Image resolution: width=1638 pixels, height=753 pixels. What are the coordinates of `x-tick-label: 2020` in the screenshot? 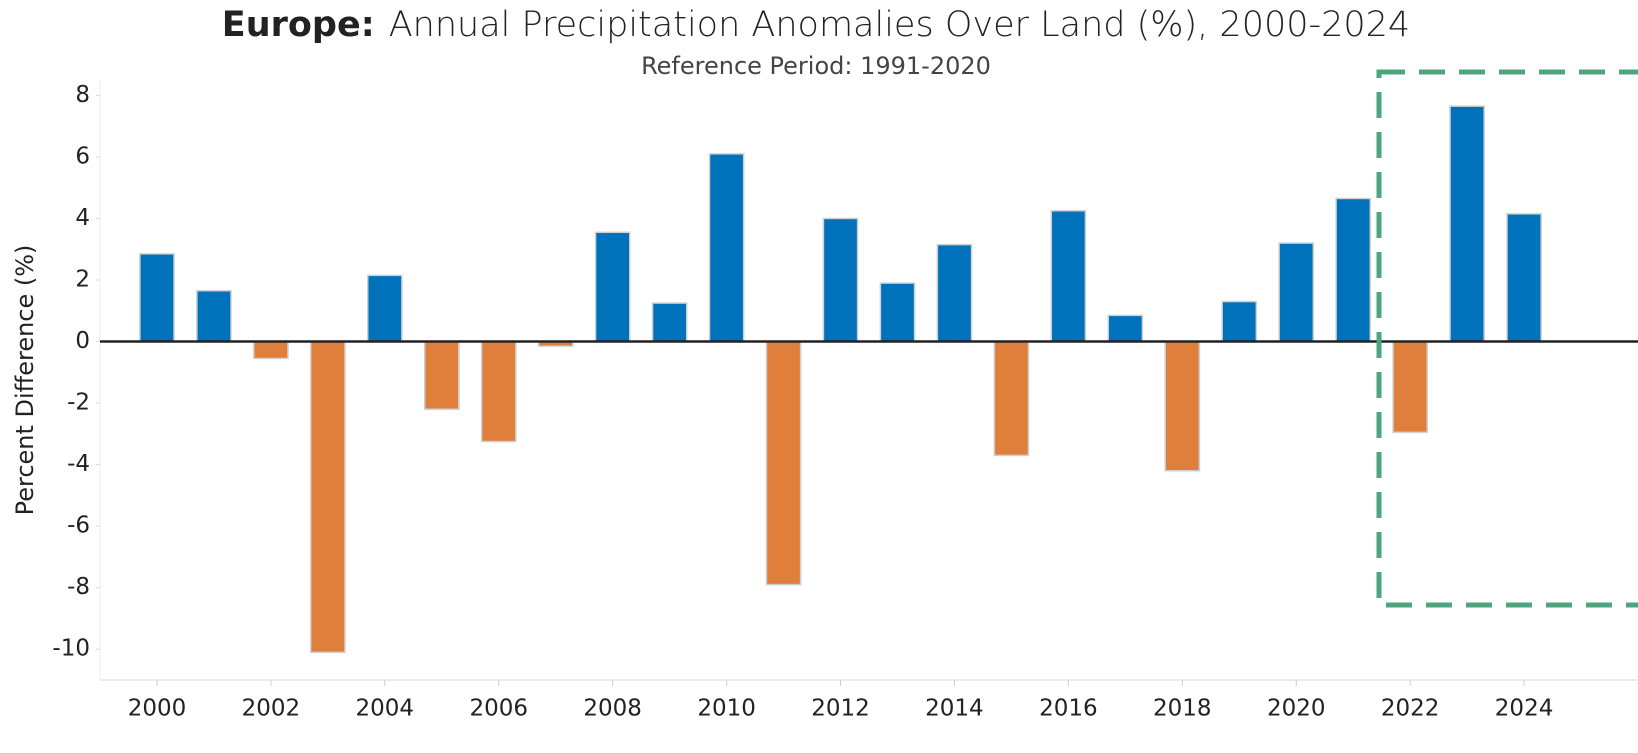 It's located at (1296, 709).